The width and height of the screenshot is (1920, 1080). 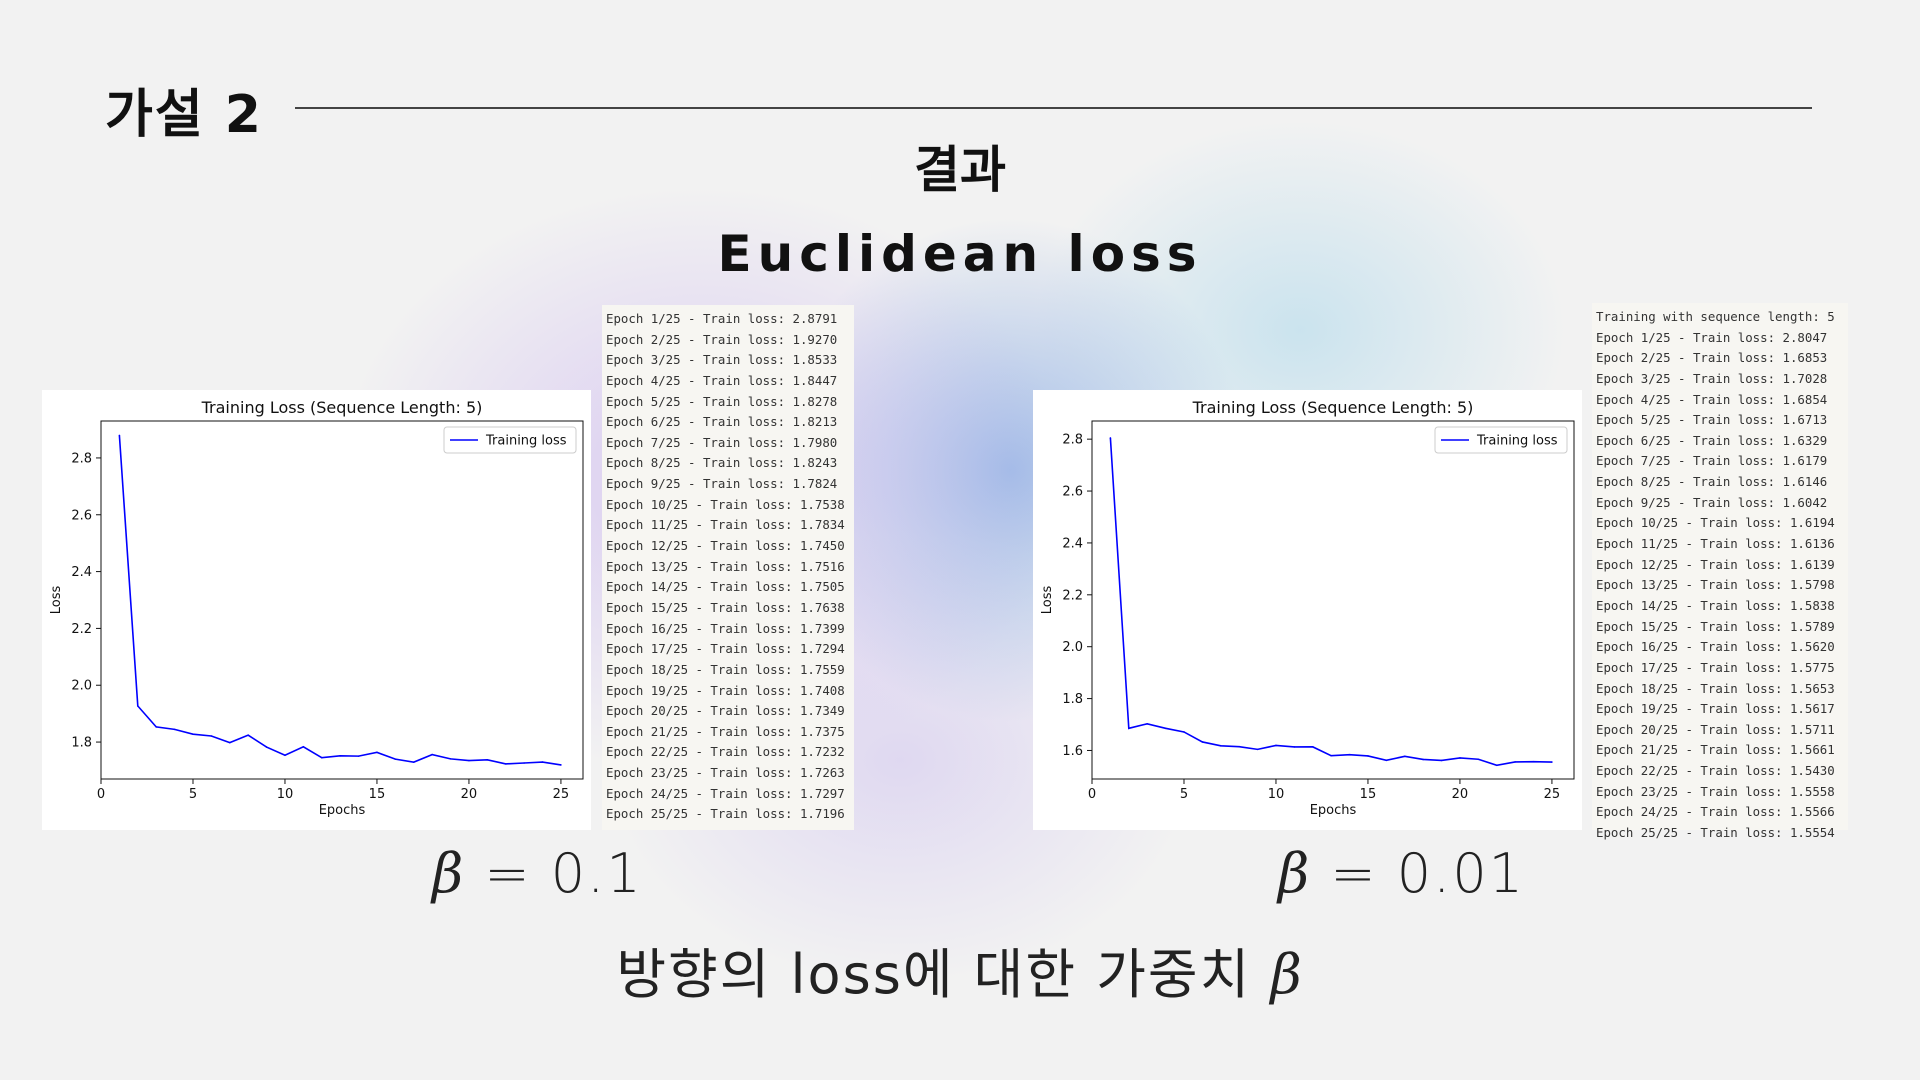 I want to click on log-line: Epoch 12/25 - Train loss: 1.7450, so click(x=725, y=546).